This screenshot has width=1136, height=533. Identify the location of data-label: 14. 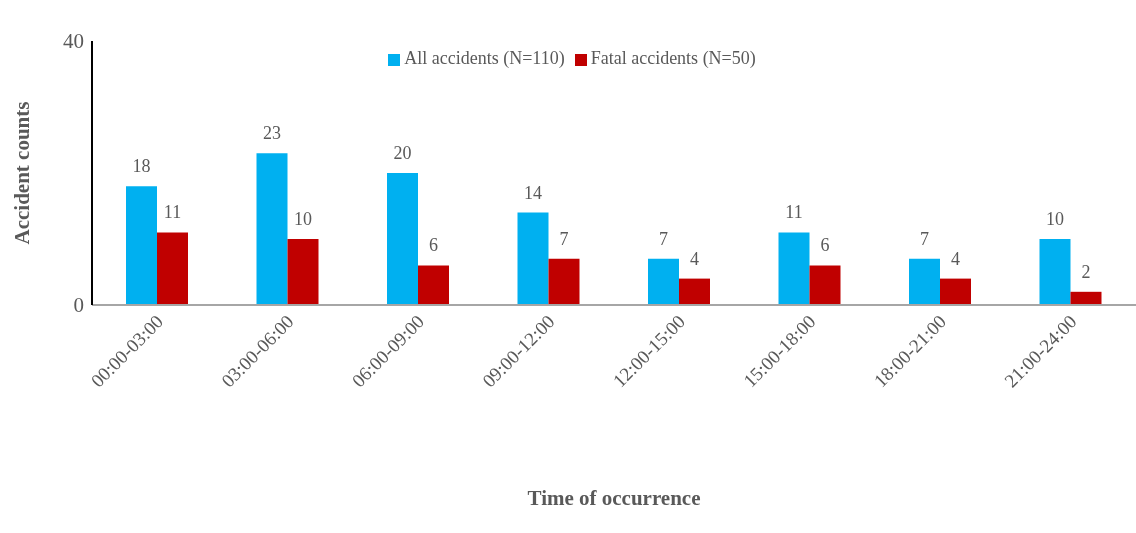
(533, 192).